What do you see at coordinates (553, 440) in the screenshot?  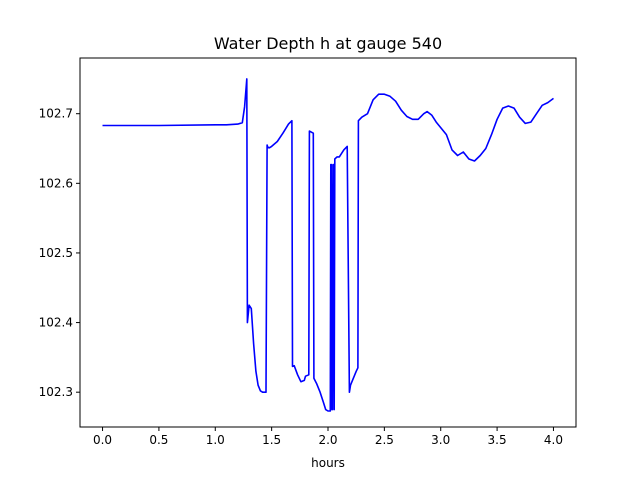 I see `x-tick-label: 4.0` at bounding box center [553, 440].